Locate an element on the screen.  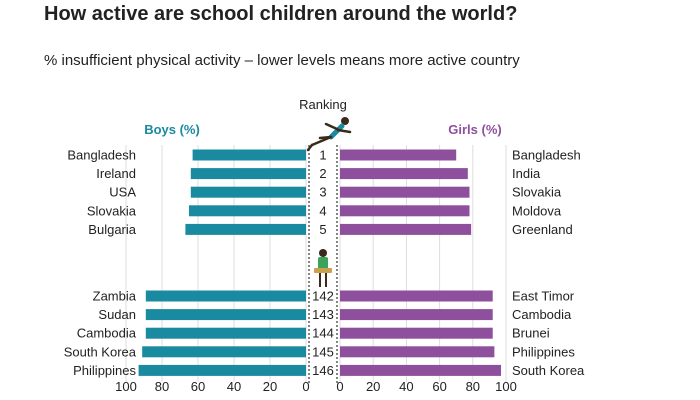
rank-label: 144 is located at coordinates (323, 333).